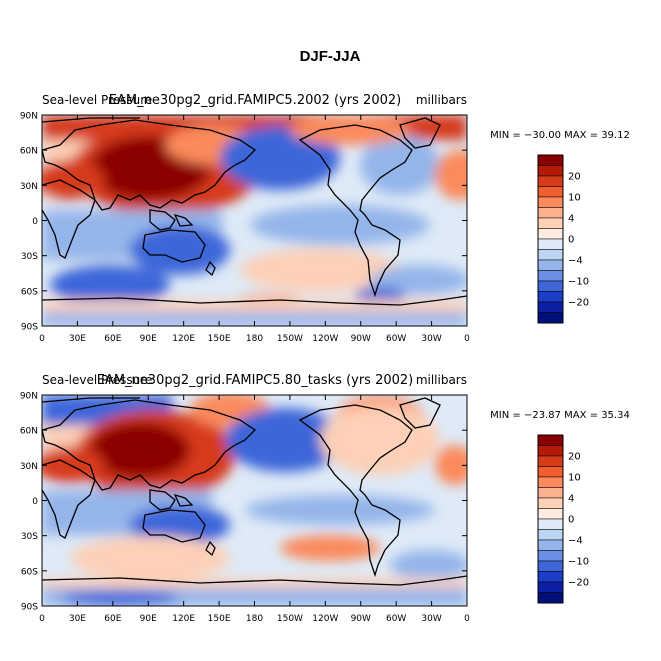 The image size is (661, 661). What do you see at coordinates (255, 100) in the screenshot?
I see `panel-1-center-title: EAM_ne30pg2_grid.FAMIPC5.2002 (yrs 2002)` at bounding box center [255, 100].